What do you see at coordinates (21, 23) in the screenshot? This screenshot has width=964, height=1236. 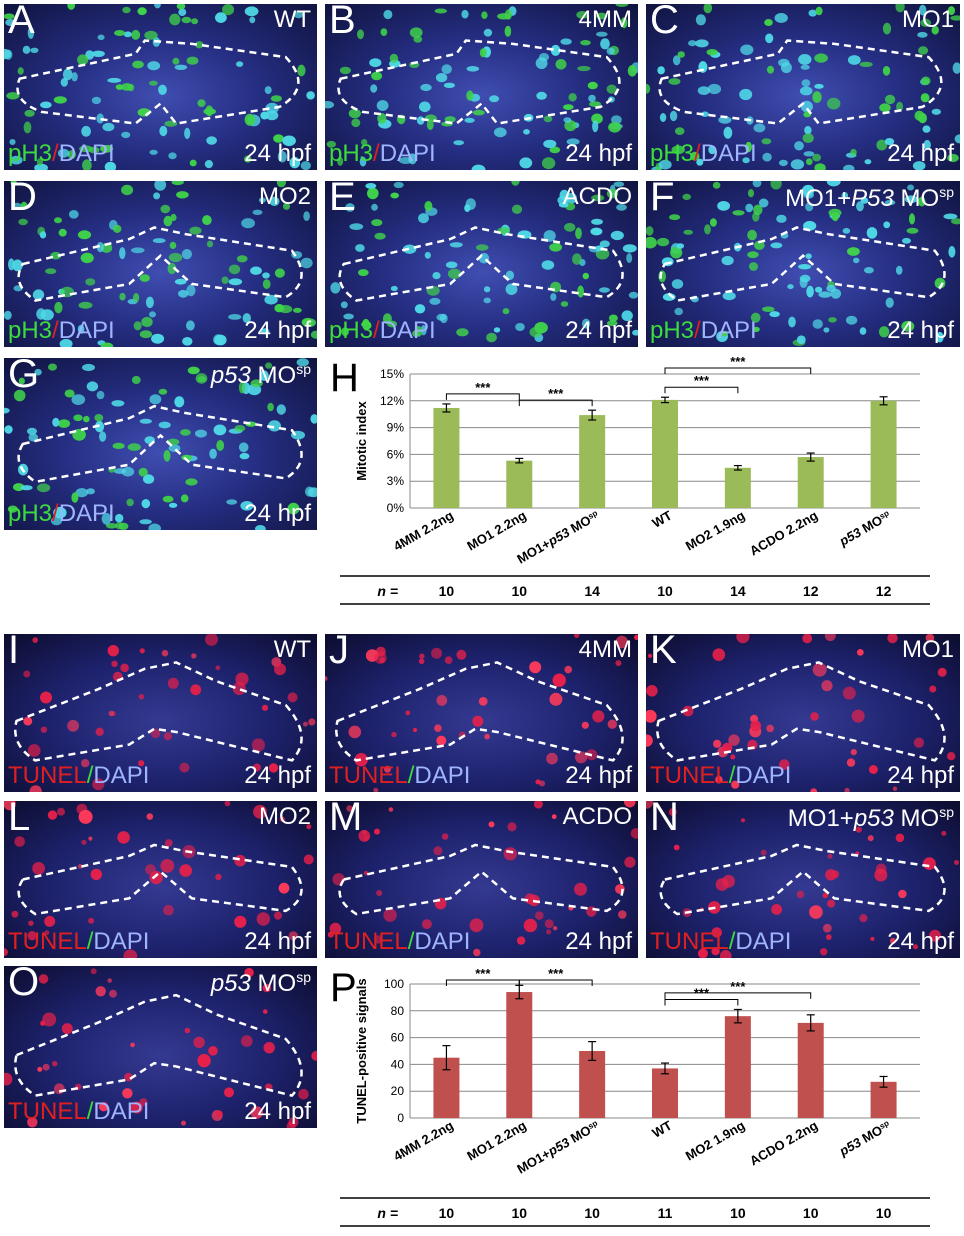 I see `panel-letter: A` at bounding box center [21, 23].